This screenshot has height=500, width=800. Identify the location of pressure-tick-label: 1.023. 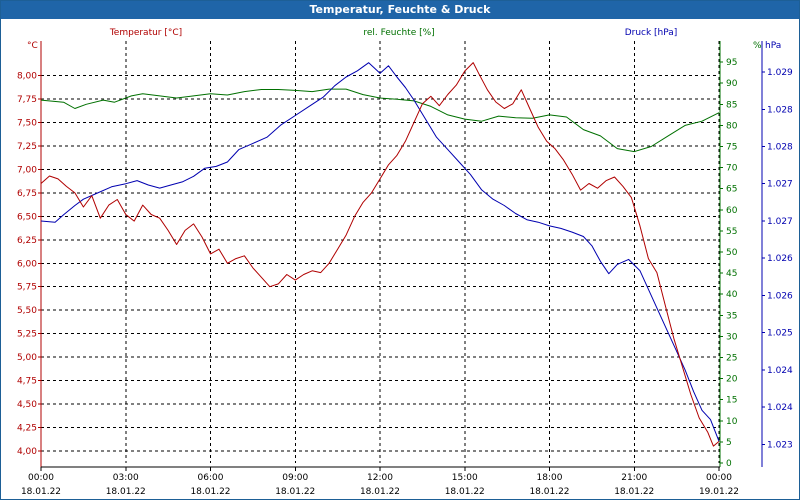
(780, 445).